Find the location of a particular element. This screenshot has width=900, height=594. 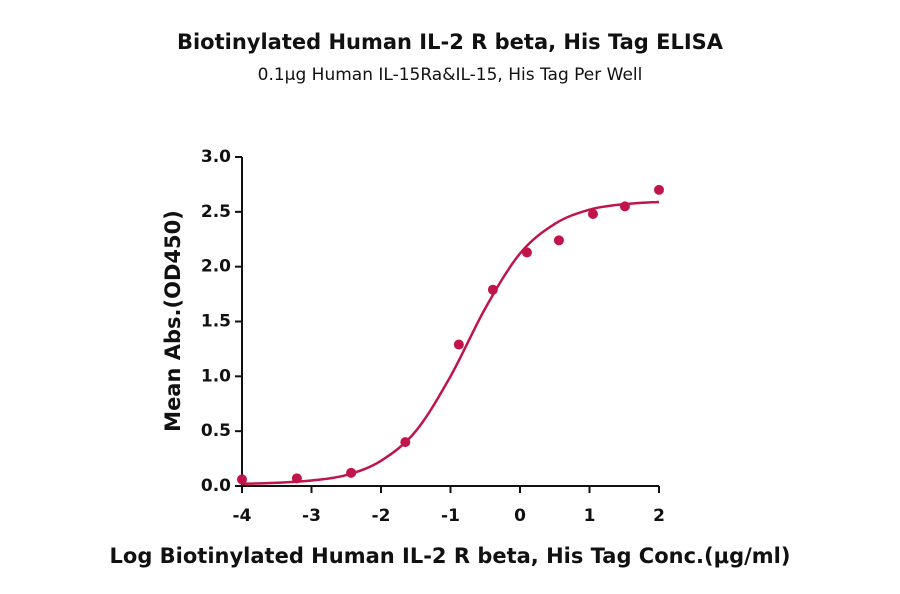

y-axis-label: Mean Abs.(OD450) is located at coordinates (173, 321).